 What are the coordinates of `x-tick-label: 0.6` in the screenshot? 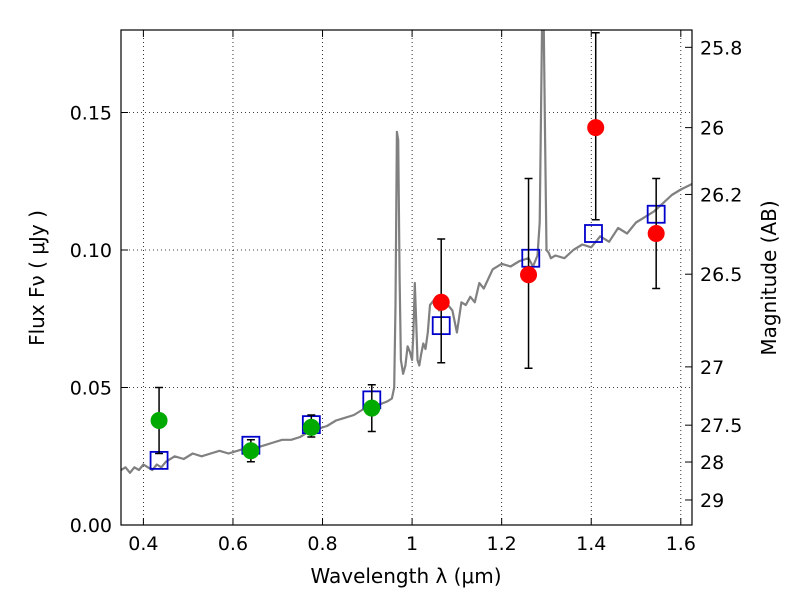 It's located at (233, 544).